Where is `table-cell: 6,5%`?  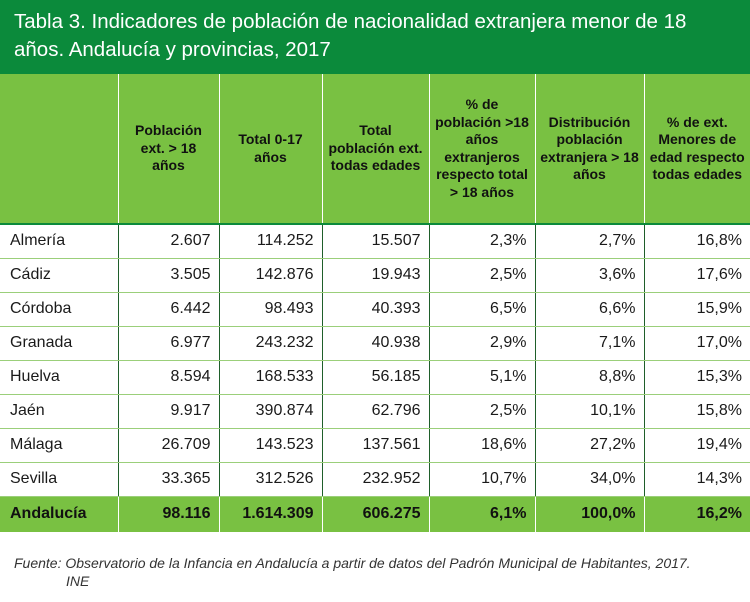
table-cell: 6,5% is located at coordinates (481, 309).